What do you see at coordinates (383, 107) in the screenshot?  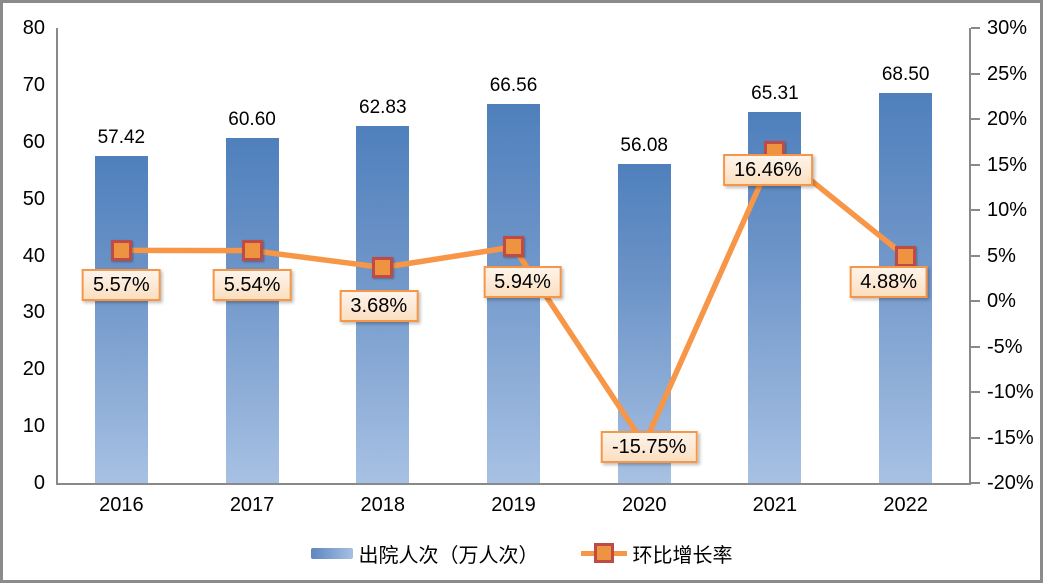 I see `bar-value-label: 62.83` at bounding box center [383, 107].